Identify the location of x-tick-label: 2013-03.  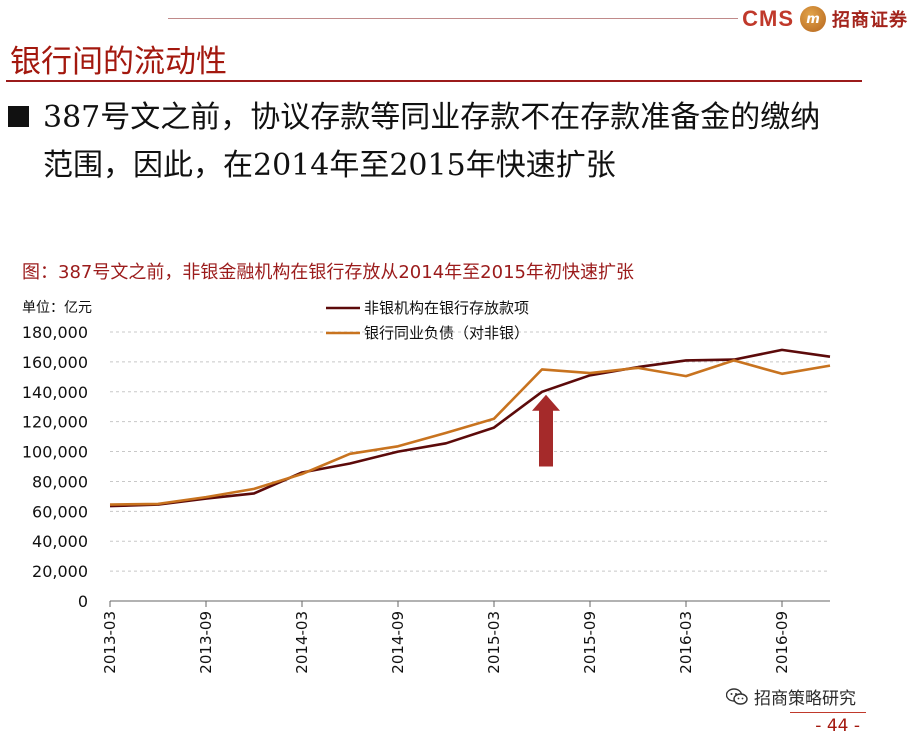
(110, 642).